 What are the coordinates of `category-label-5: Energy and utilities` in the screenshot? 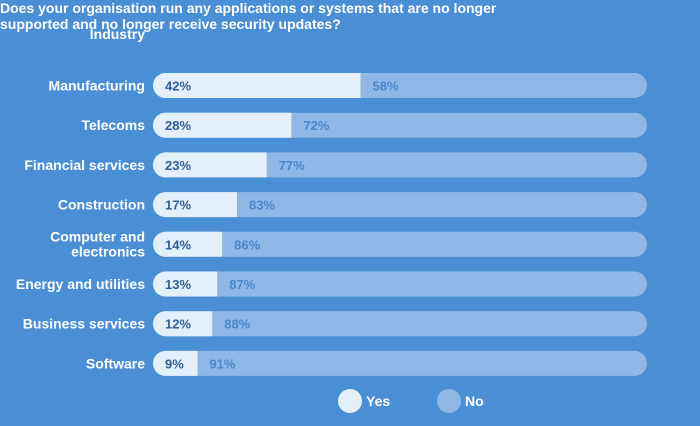 It's located at (80, 284).